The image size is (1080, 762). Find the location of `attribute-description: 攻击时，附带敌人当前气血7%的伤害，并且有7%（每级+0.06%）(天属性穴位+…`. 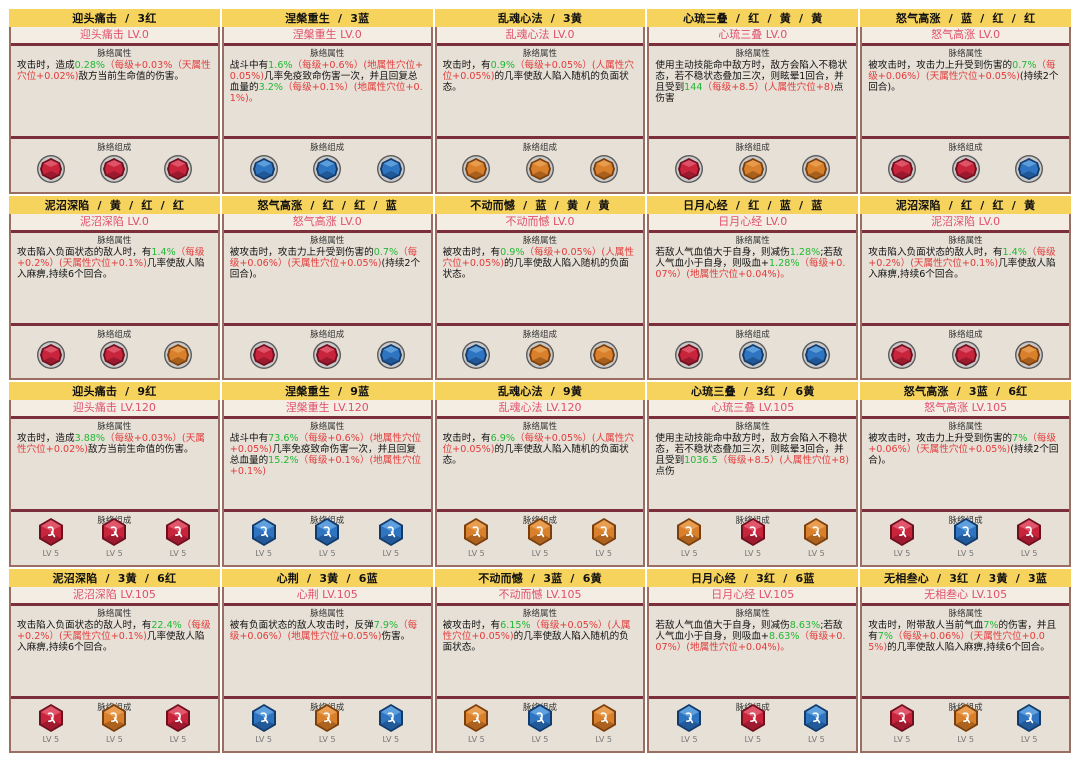

attribute-description: 攻击时，附带敌人当前气血7%的伤害，并且有7%（每级+0.06%）(天属性穴位+… is located at coordinates (965, 636).